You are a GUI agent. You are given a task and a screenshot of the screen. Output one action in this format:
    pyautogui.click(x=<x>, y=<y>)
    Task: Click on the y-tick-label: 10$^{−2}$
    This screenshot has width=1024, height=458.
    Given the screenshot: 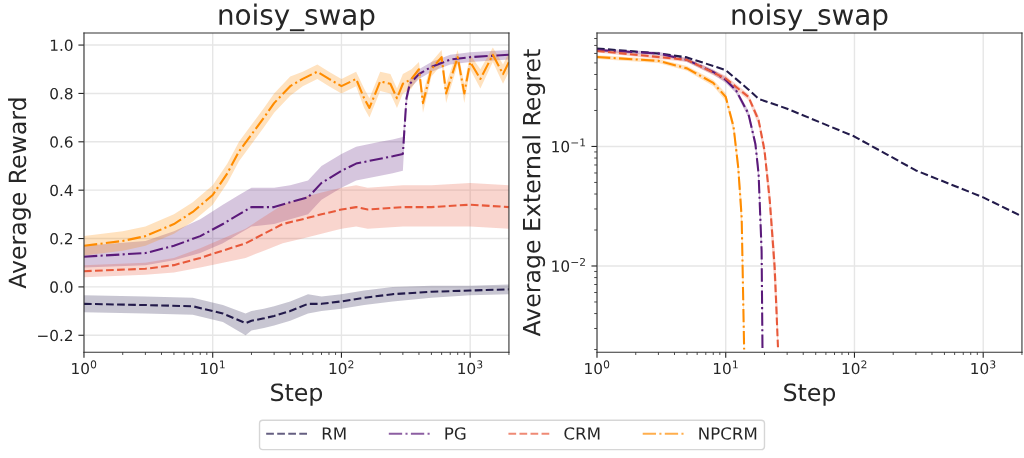 What is the action you would take?
    pyautogui.click(x=568, y=264)
    